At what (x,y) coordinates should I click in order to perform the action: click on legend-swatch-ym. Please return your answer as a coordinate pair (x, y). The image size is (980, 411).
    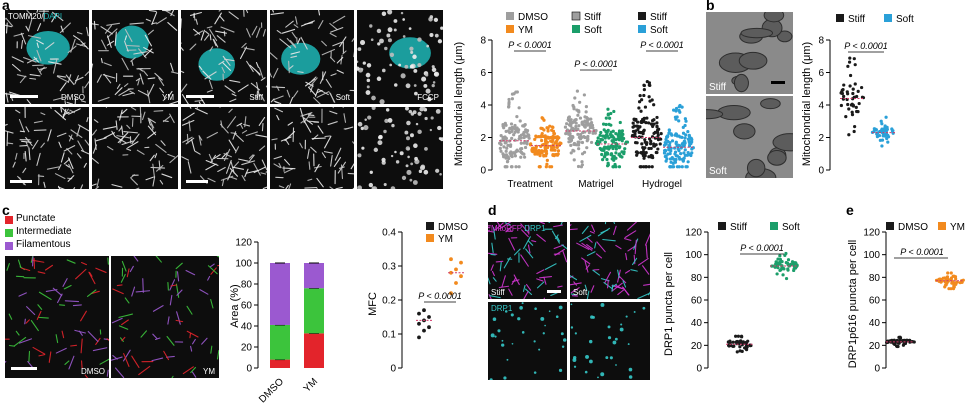
    Looking at the image, I should click on (942, 226).